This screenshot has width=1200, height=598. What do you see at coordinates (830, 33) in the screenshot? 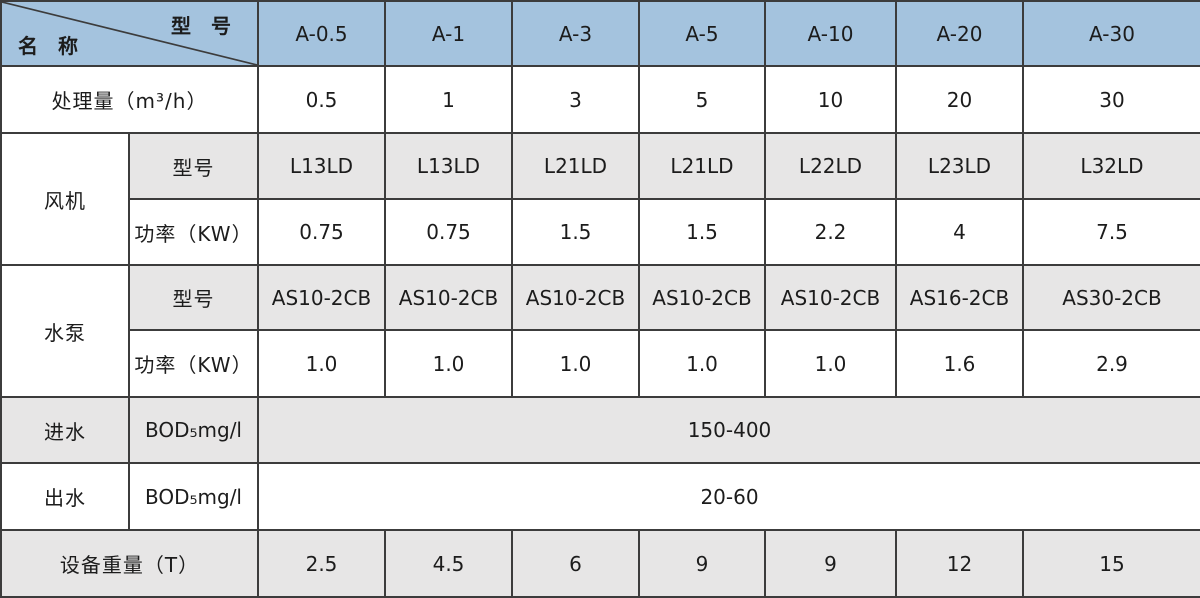
I see `model-column-header: A-10` at bounding box center [830, 33].